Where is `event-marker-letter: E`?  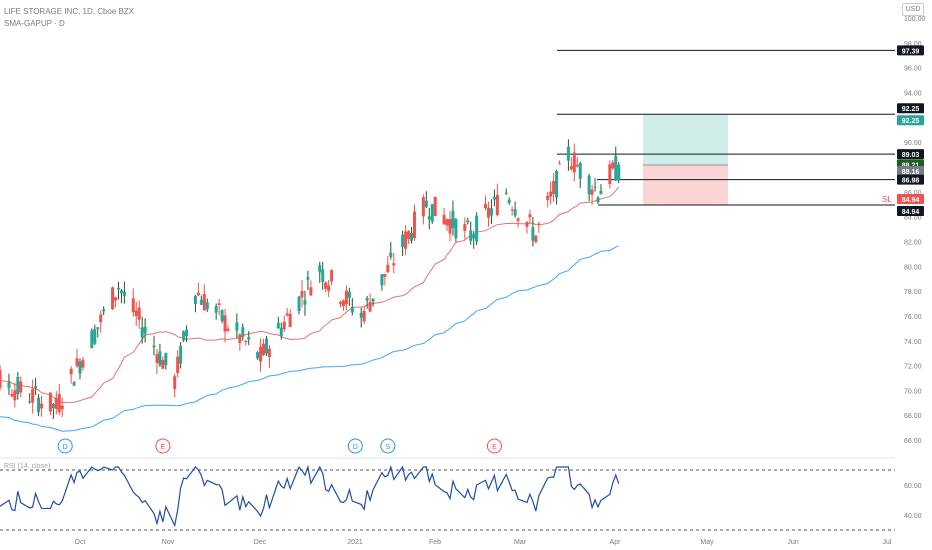 event-marker-letter: E is located at coordinates (163, 447).